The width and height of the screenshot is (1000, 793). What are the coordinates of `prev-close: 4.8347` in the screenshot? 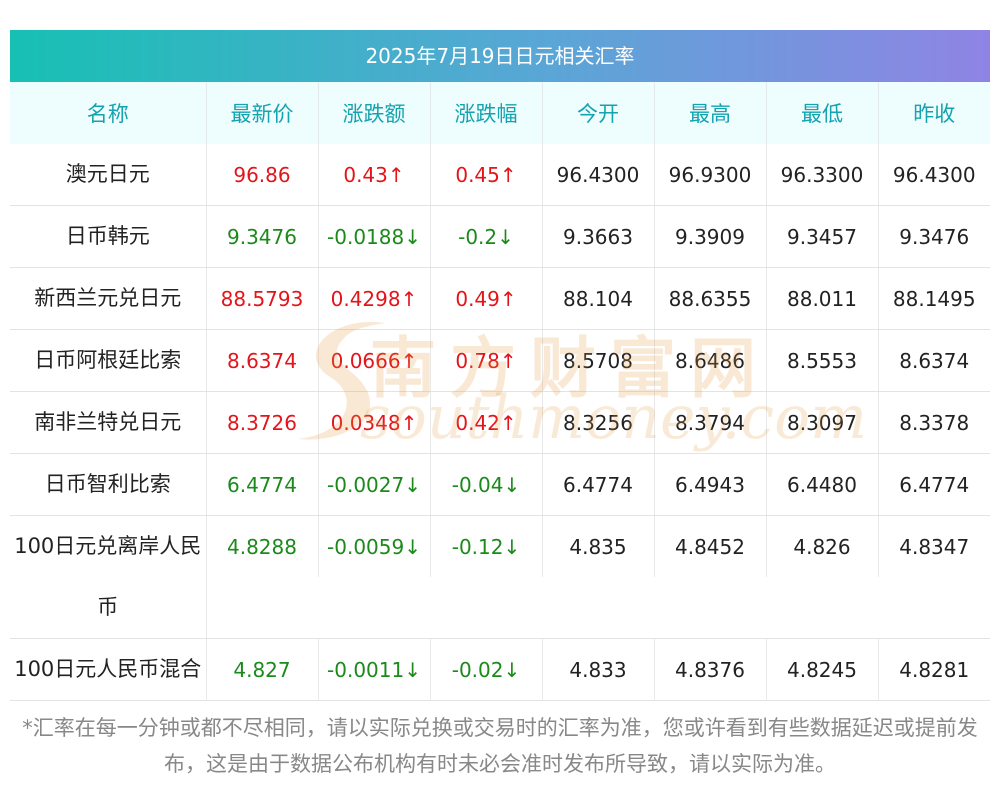 It's located at (934, 546).